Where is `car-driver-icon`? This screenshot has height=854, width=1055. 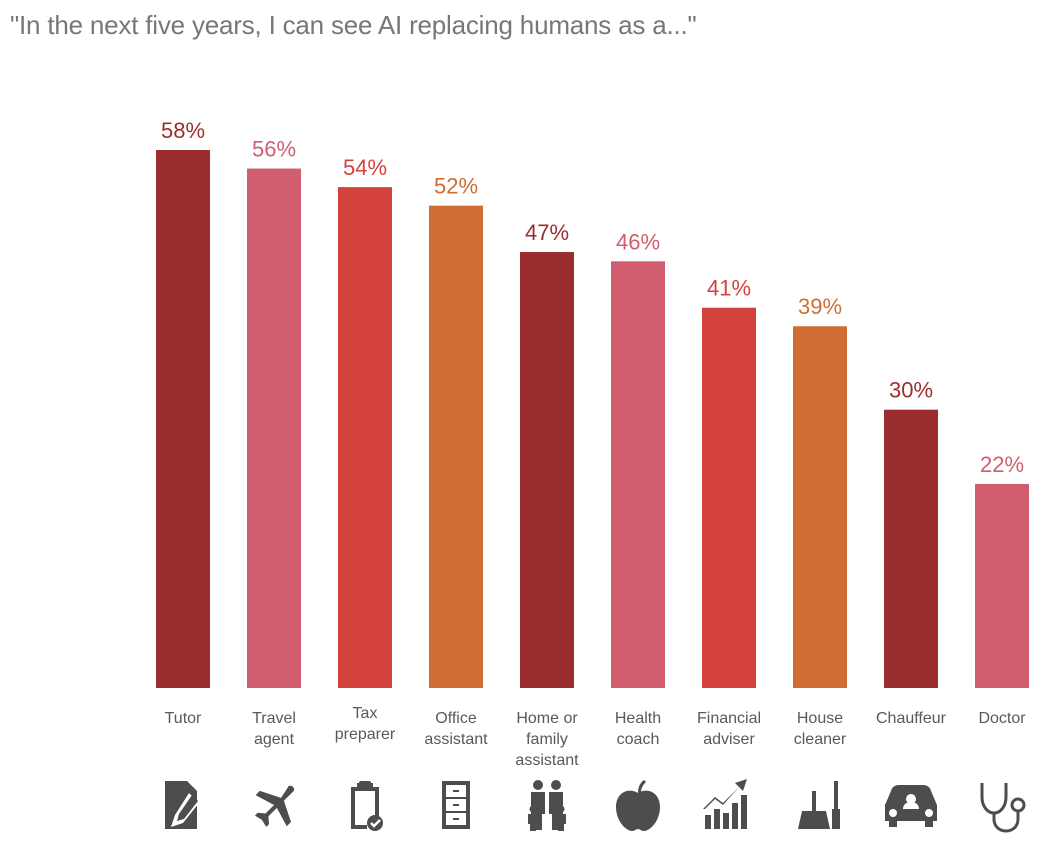 car-driver-icon is located at coordinates (911, 806).